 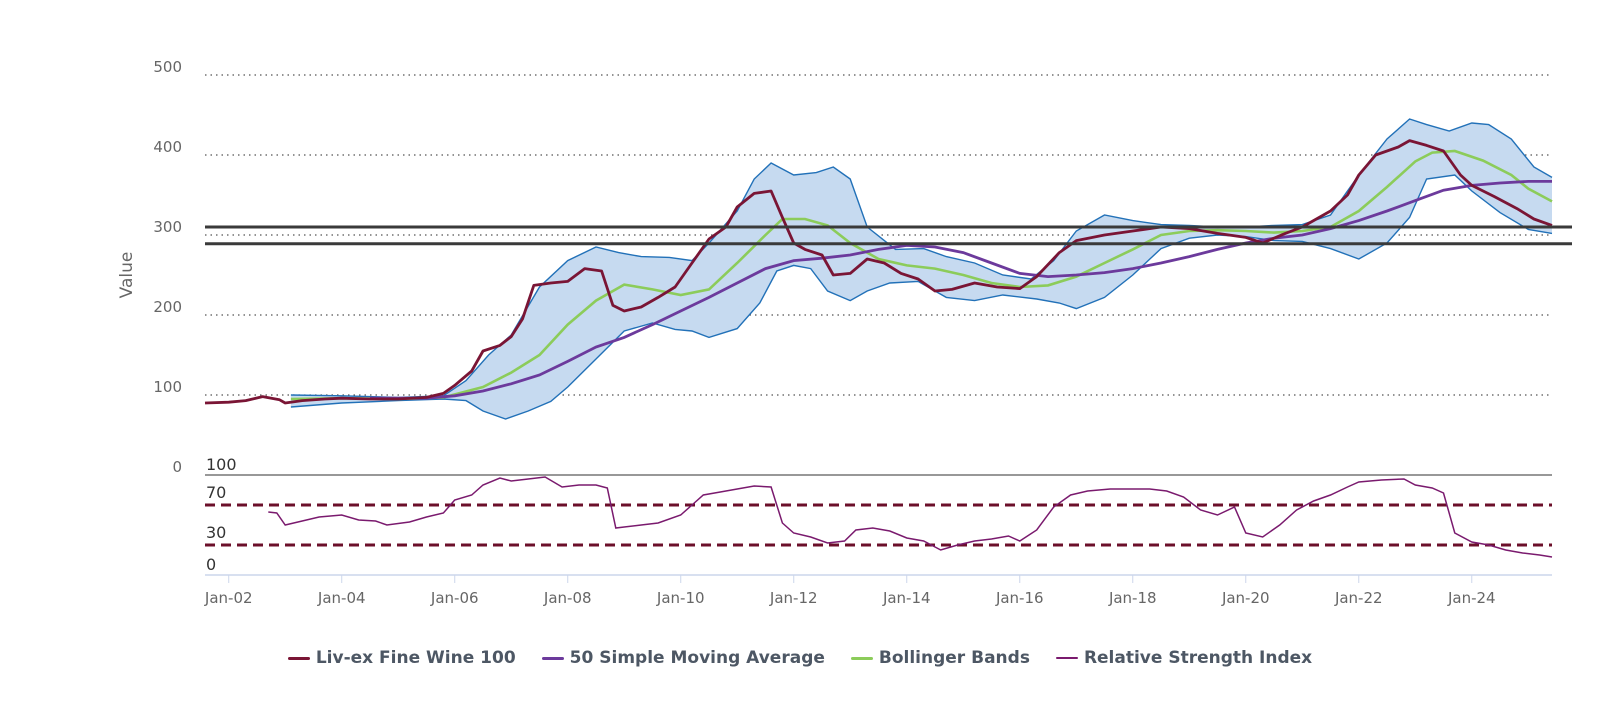 What do you see at coordinates (1245, 598) in the screenshot?
I see `x-tick-label: Jan-20` at bounding box center [1245, 598].